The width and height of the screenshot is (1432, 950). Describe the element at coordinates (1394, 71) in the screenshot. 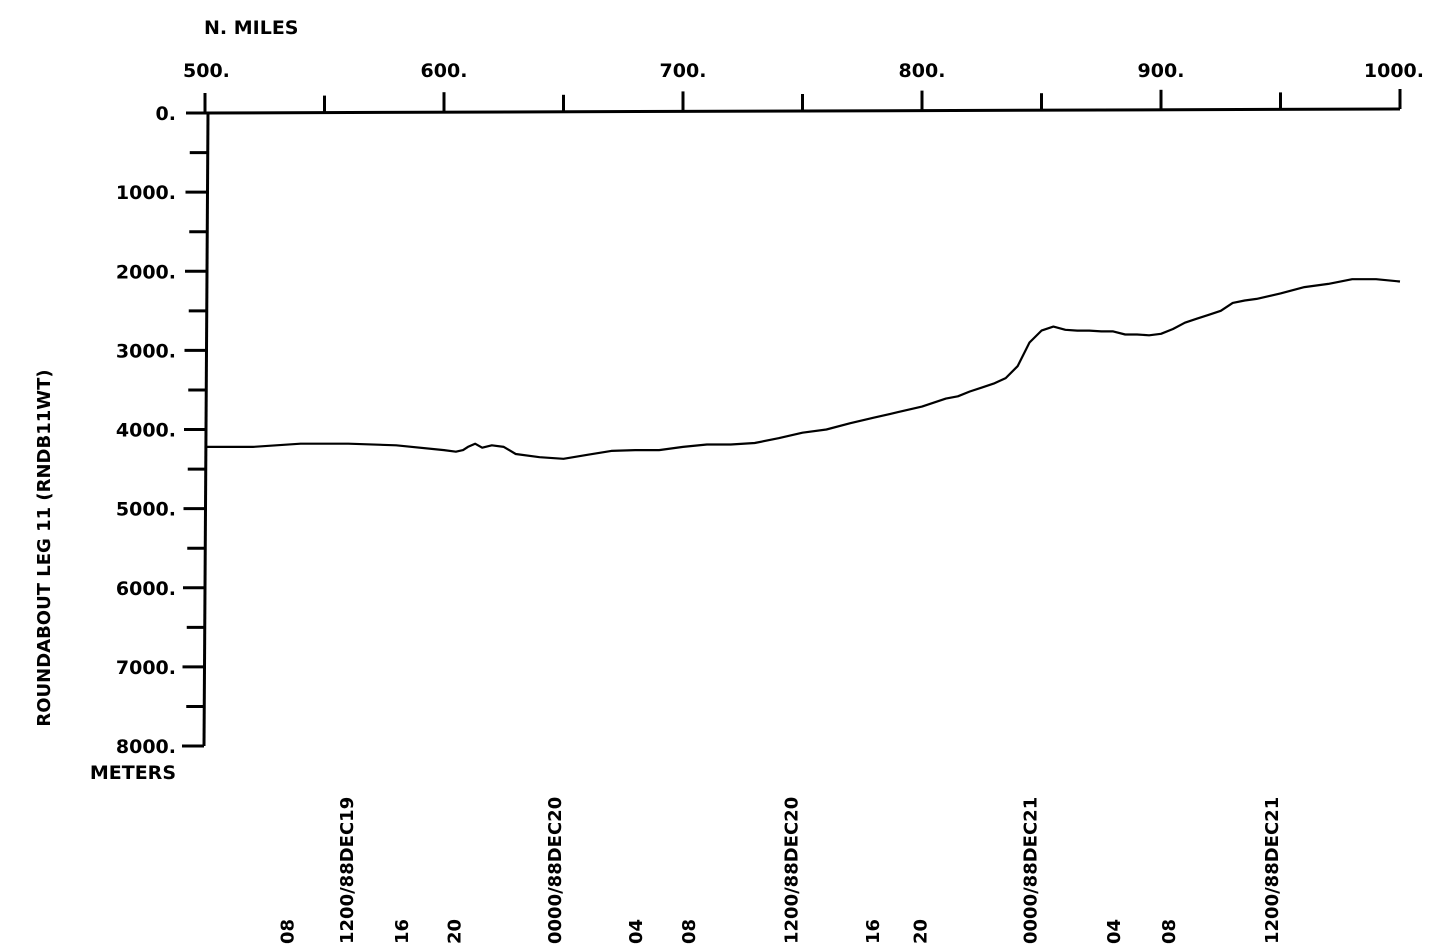

I see `top-axis-tick-label: 1000.` at that location.